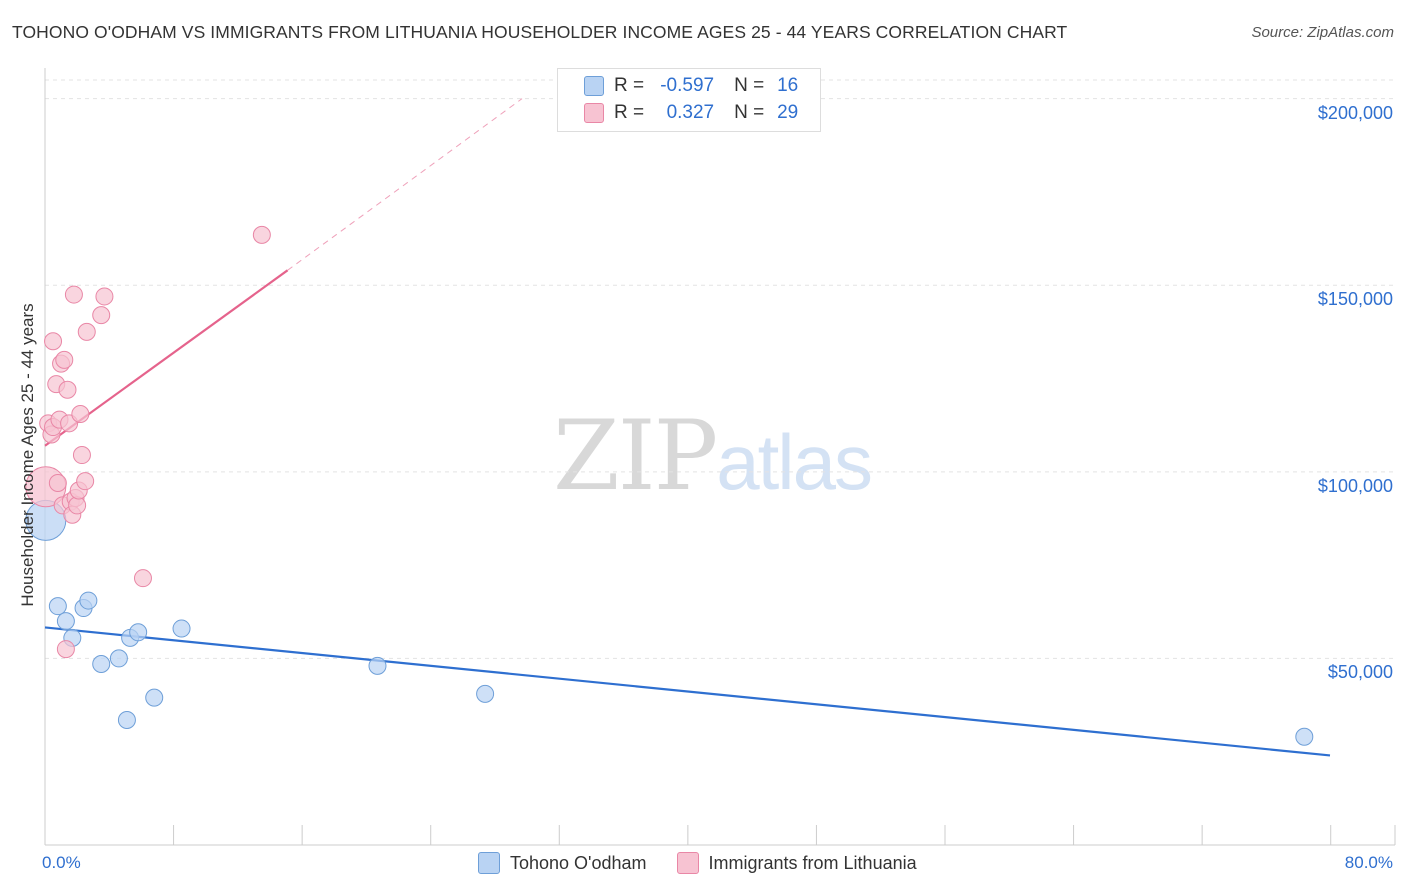 The height and width of the screenshot is (892, 1406). I want to click on legend-label: Tohono O'odham, so click(578, 862).